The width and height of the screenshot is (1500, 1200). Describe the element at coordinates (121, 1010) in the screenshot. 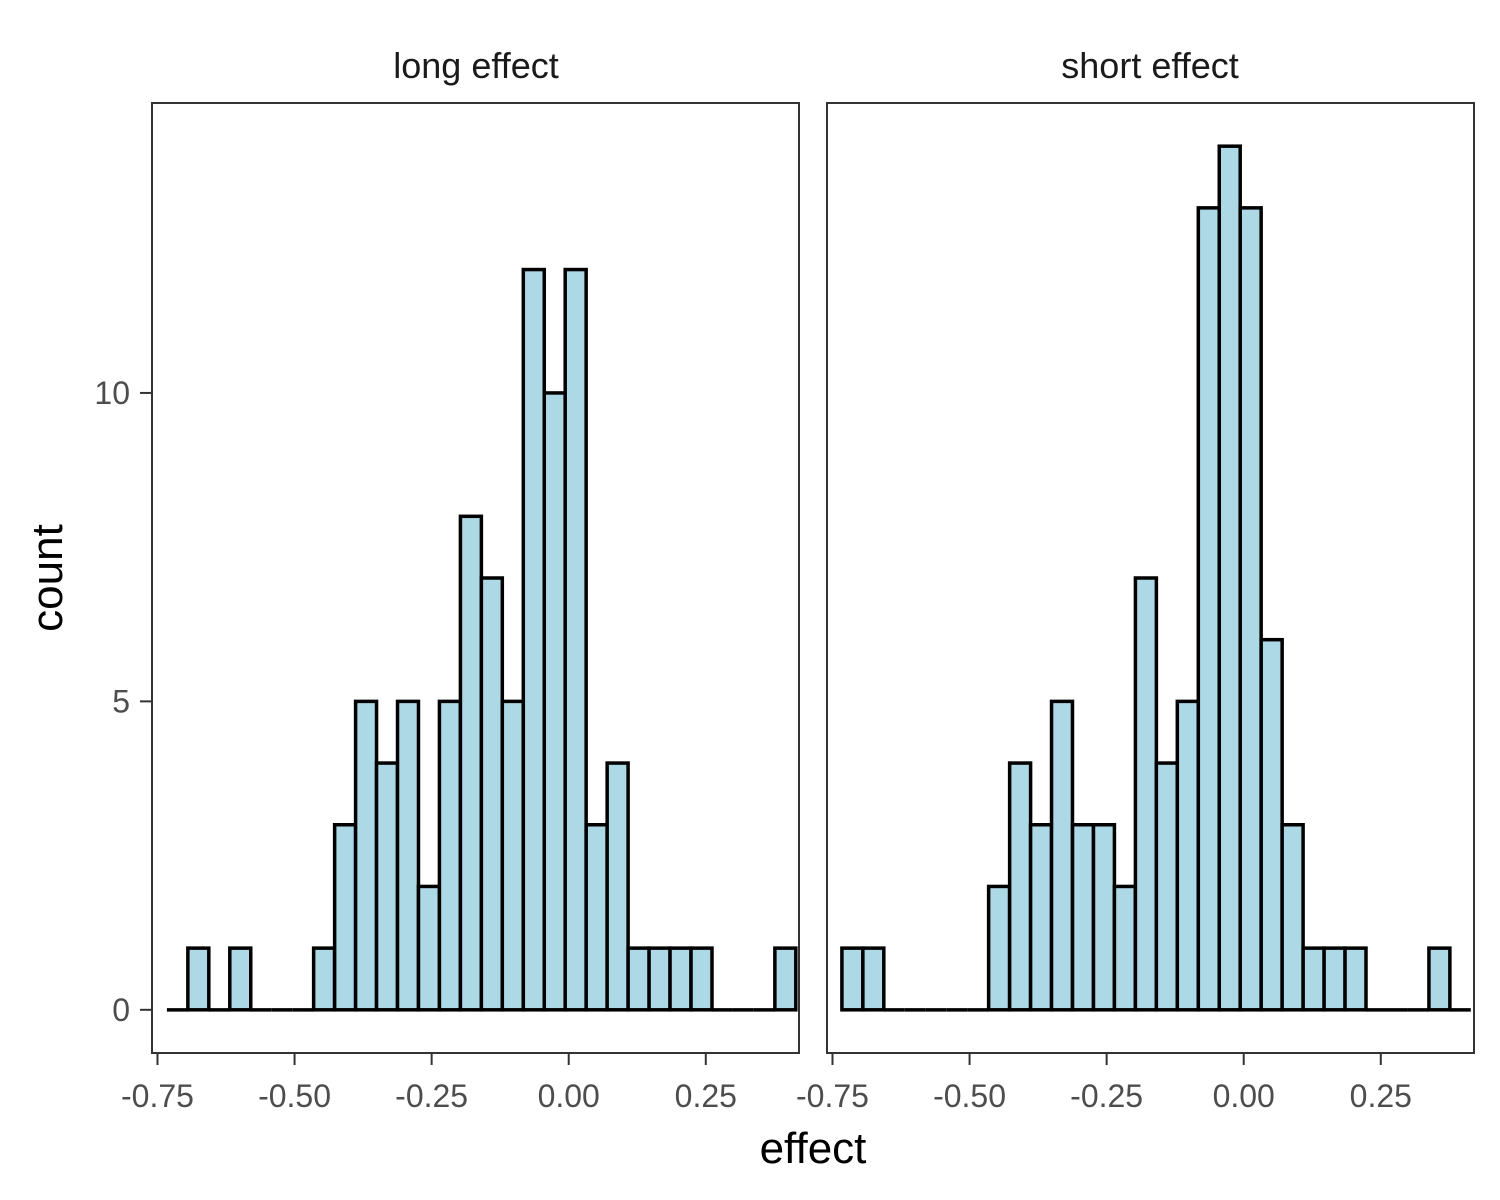

I see `y-tick-label: 0` at that location.